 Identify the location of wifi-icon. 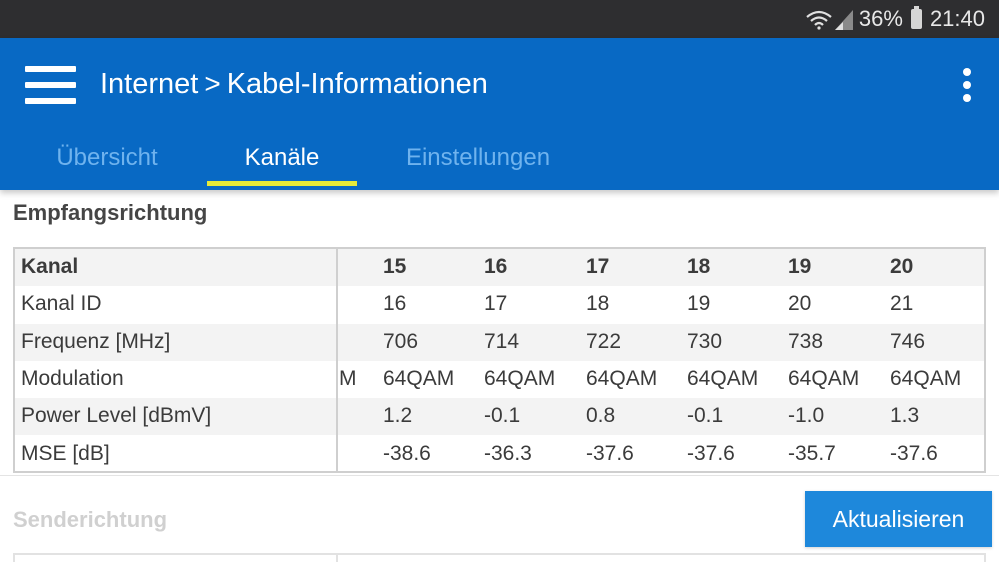
(819, 20).